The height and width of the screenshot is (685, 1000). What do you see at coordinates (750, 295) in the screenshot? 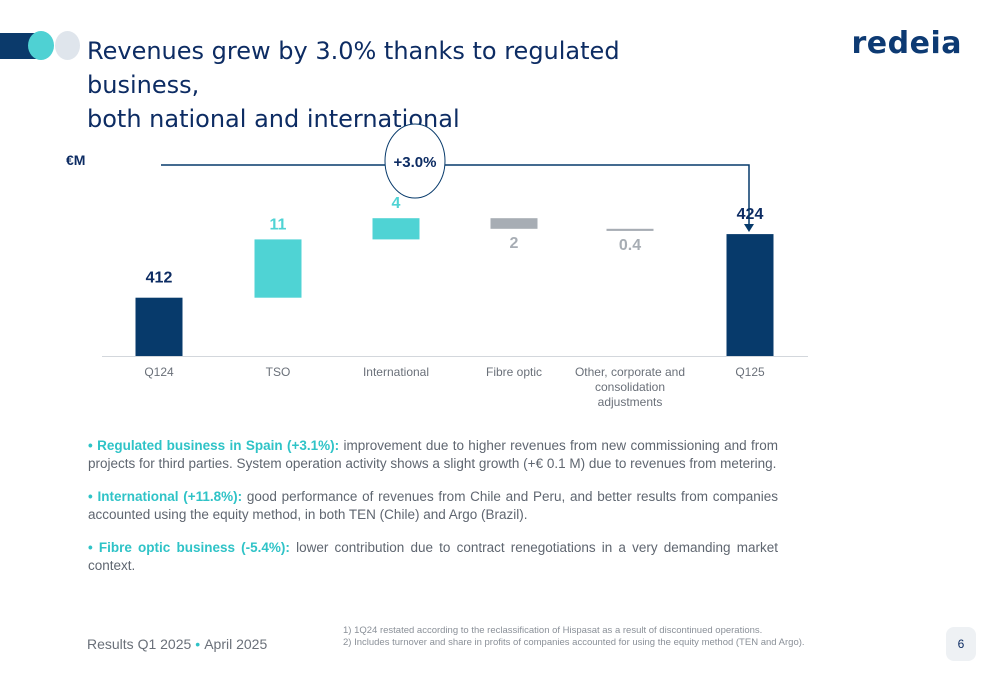
I see `waterfall-bar-q125` at bounding box center [750, 295].